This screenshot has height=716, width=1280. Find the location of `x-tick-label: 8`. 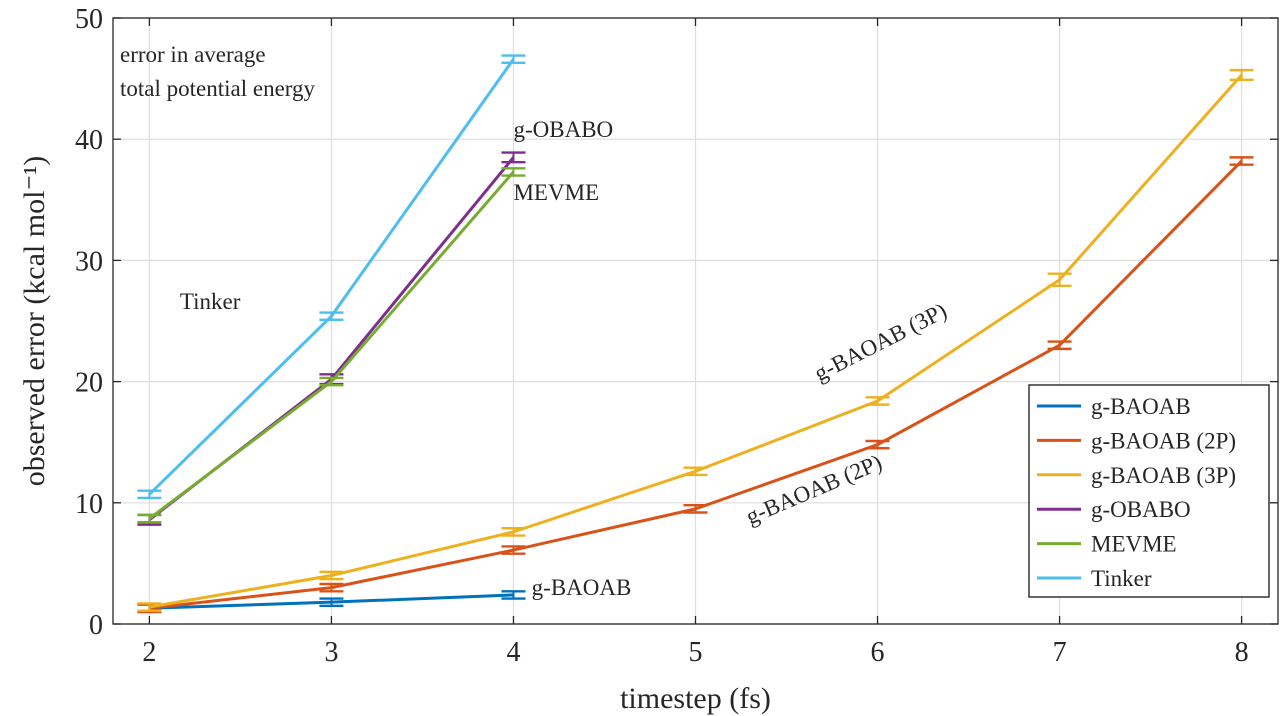

x-tick-label: 8 is located at coordinates (1242, 652).